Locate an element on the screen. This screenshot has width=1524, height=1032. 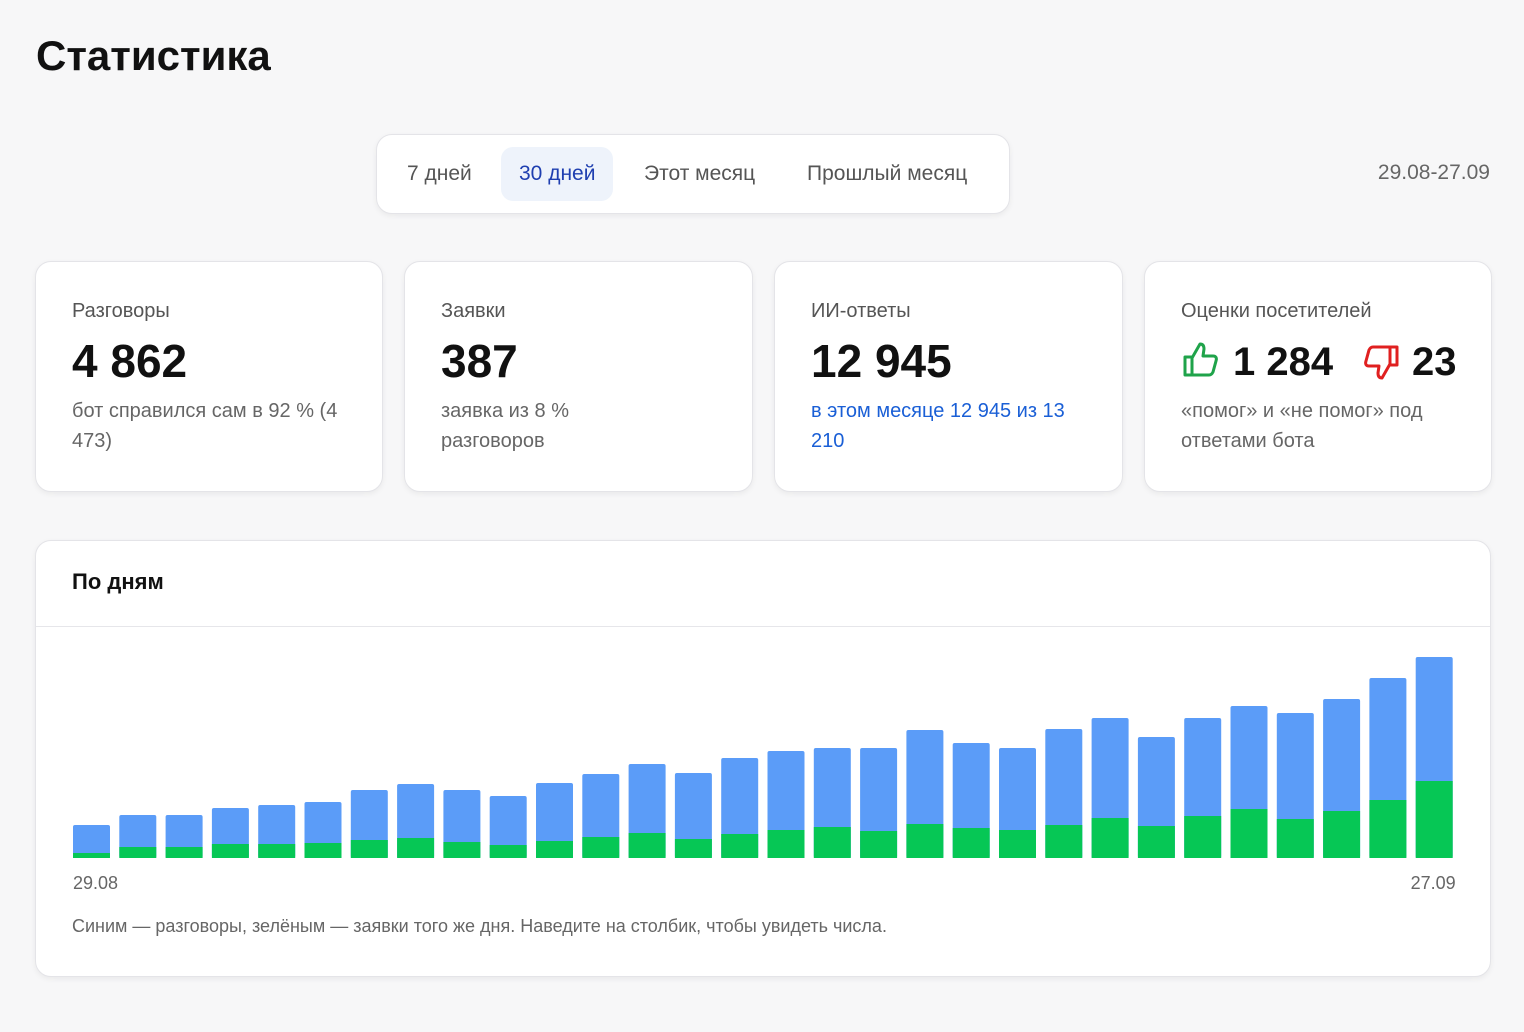
thumbs-down-icon is located at coordinates (1381, 362).